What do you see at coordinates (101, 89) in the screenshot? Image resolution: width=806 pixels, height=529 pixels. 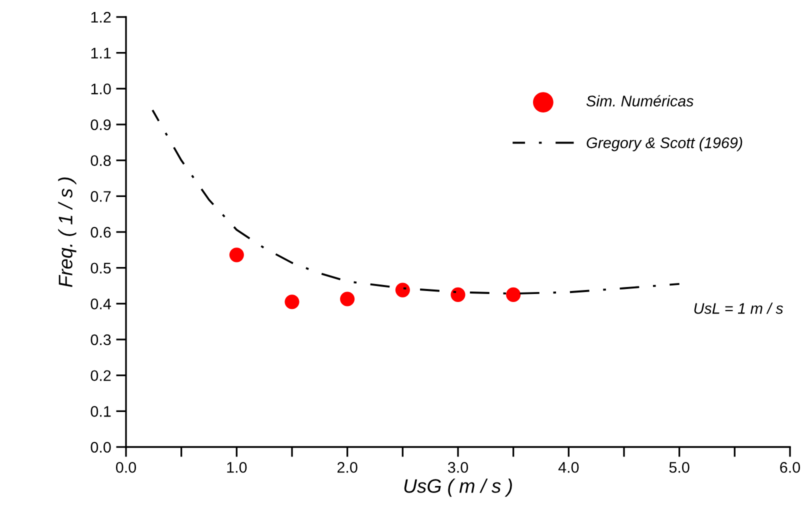 I see `y-tick-label: 1.0` at bounding box center [101, 89].